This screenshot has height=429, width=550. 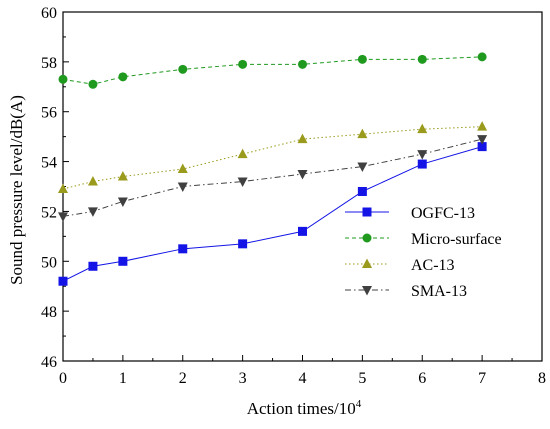 I want to click on legend-item: OGFC-13, so click(x=410, y=213).